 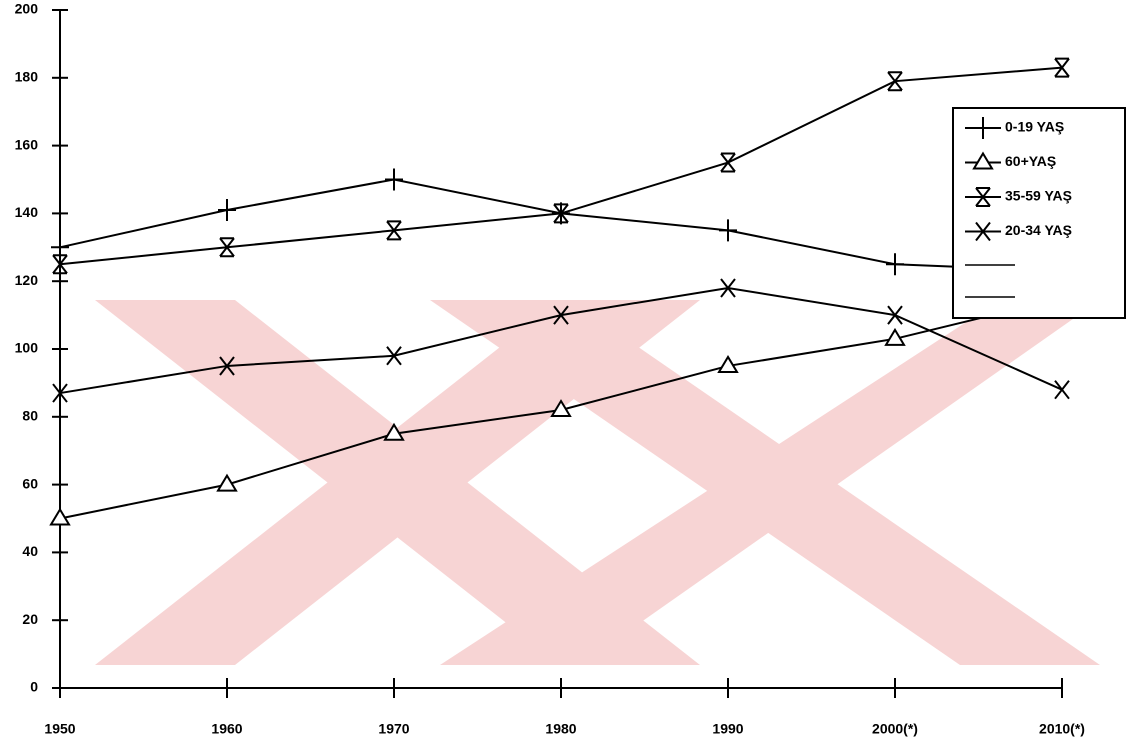 What do you see at coordinates (226, 729) in the screenshot?
I see `x-tick-label: 1960` at bounding box center [226, 729].